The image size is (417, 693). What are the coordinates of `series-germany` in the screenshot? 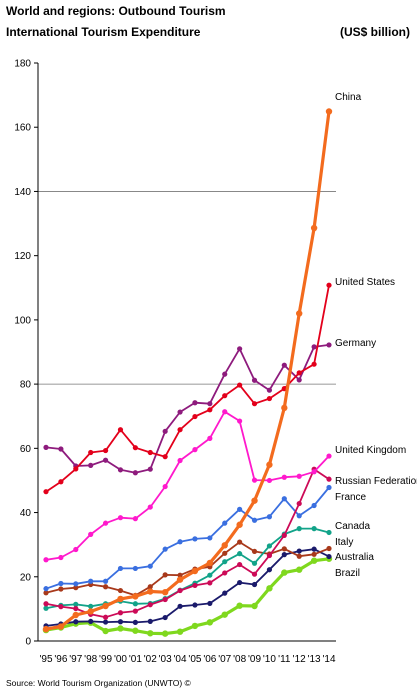 It's located at (187, 409).